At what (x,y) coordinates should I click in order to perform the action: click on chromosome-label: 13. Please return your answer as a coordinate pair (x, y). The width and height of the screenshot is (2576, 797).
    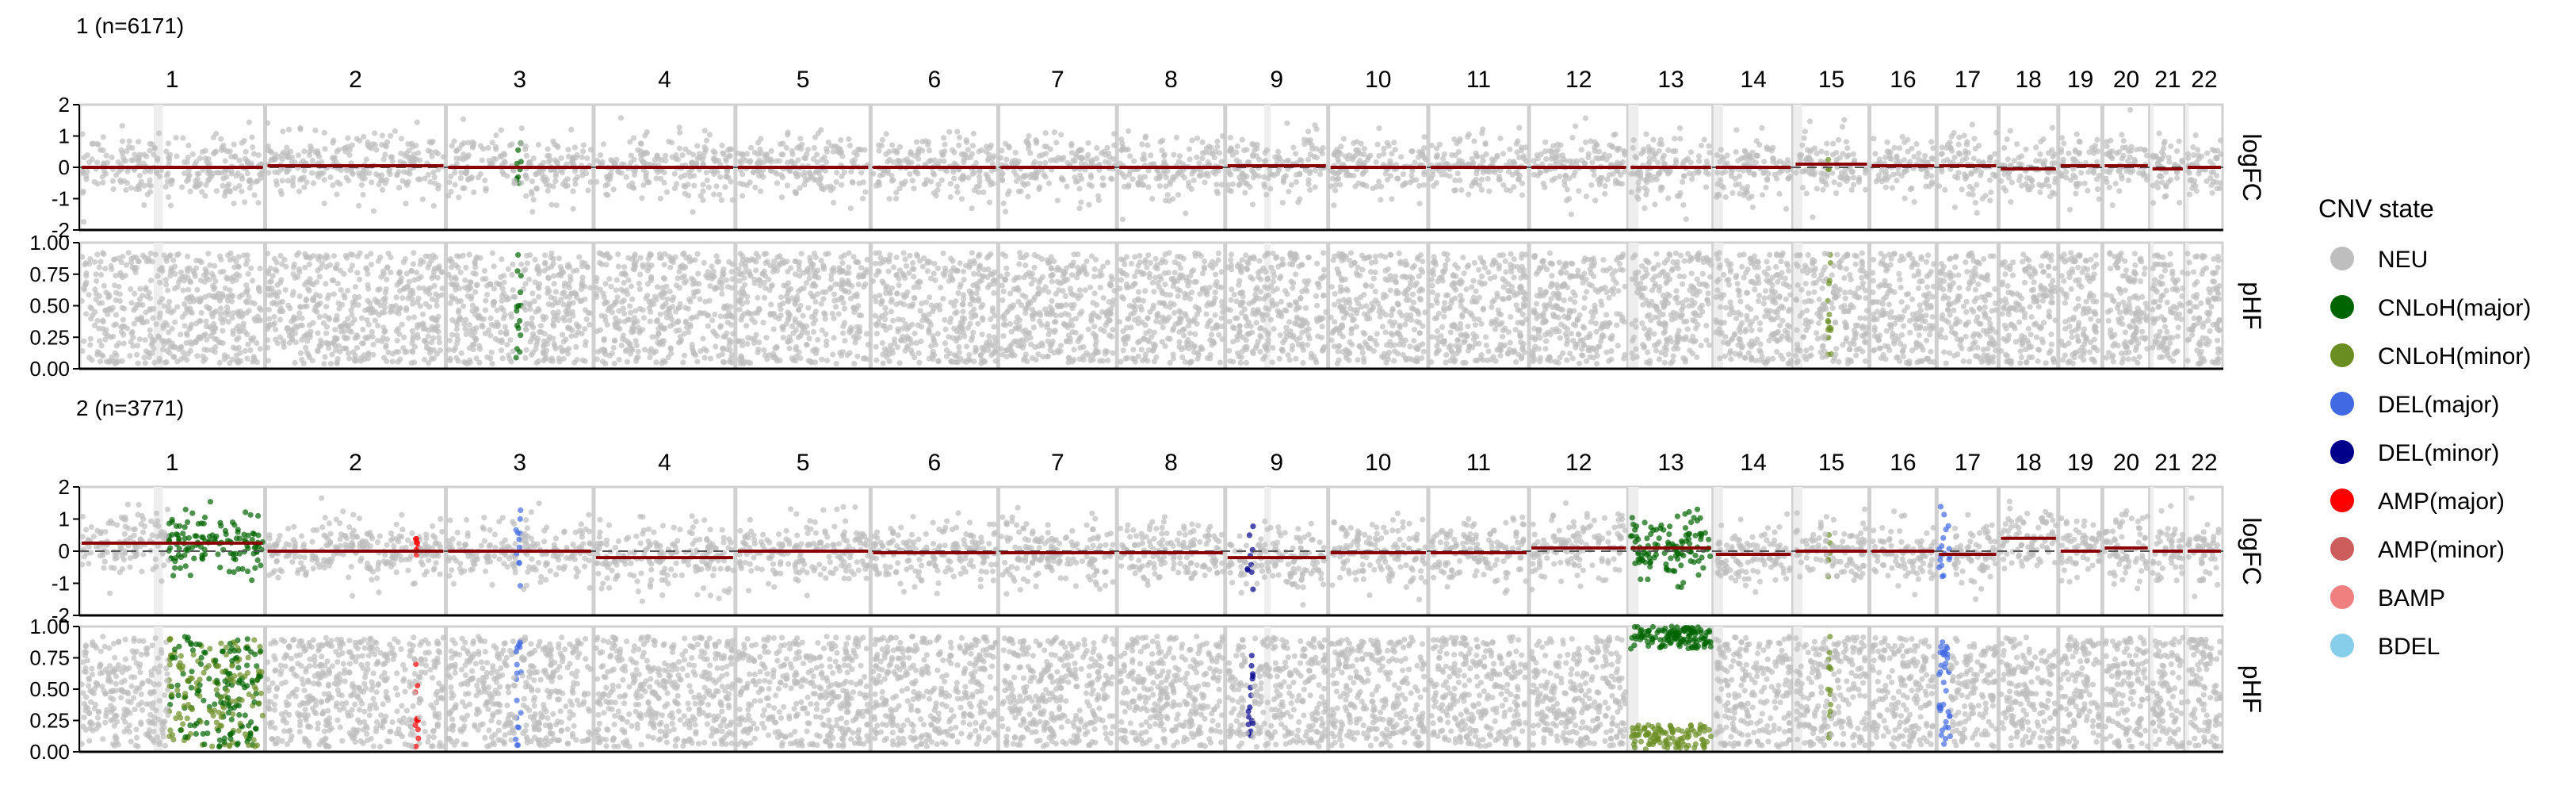
    Looking at the image, I should click on (1671, 80).